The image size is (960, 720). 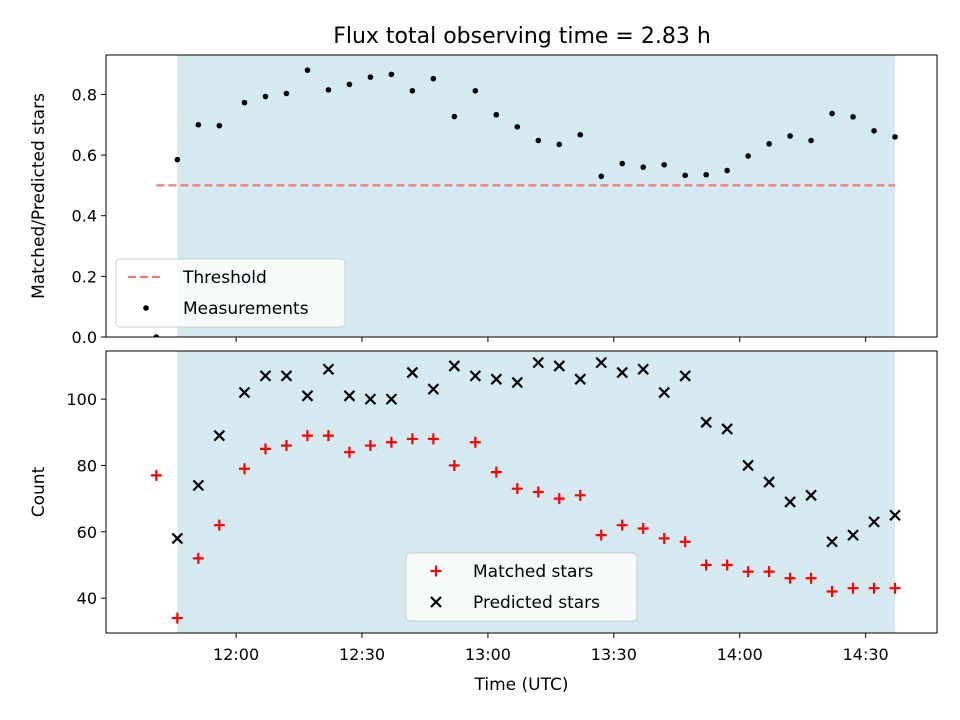 I want to click on x-tick-label: 13:00, so click(x=488, y=654).